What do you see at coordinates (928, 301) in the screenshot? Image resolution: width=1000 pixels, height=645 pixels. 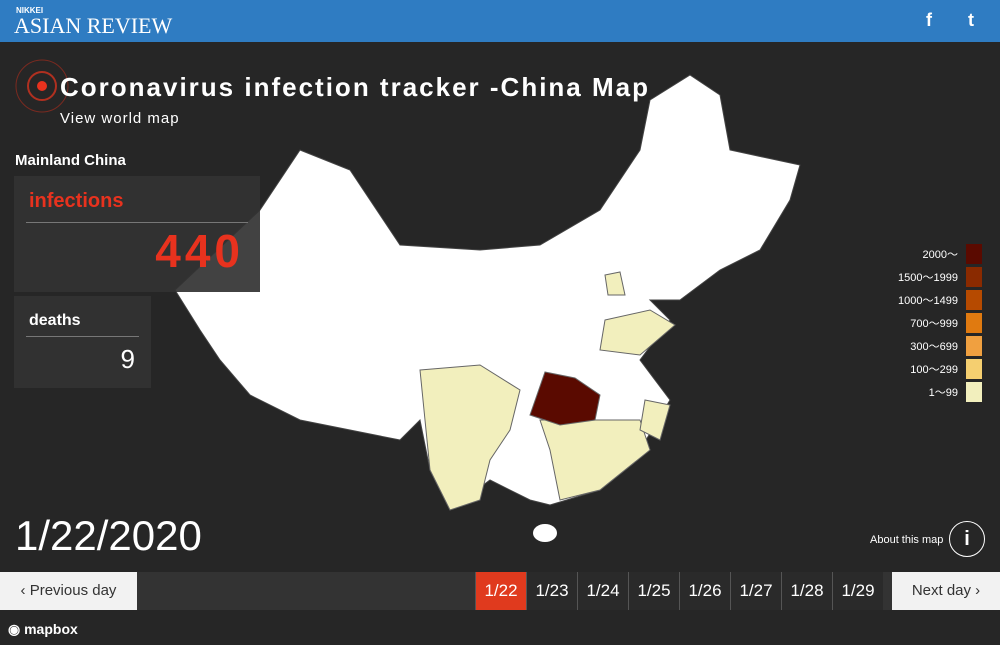 I see `legend-label: 1000〜1499` at bounding box center [928, 301].